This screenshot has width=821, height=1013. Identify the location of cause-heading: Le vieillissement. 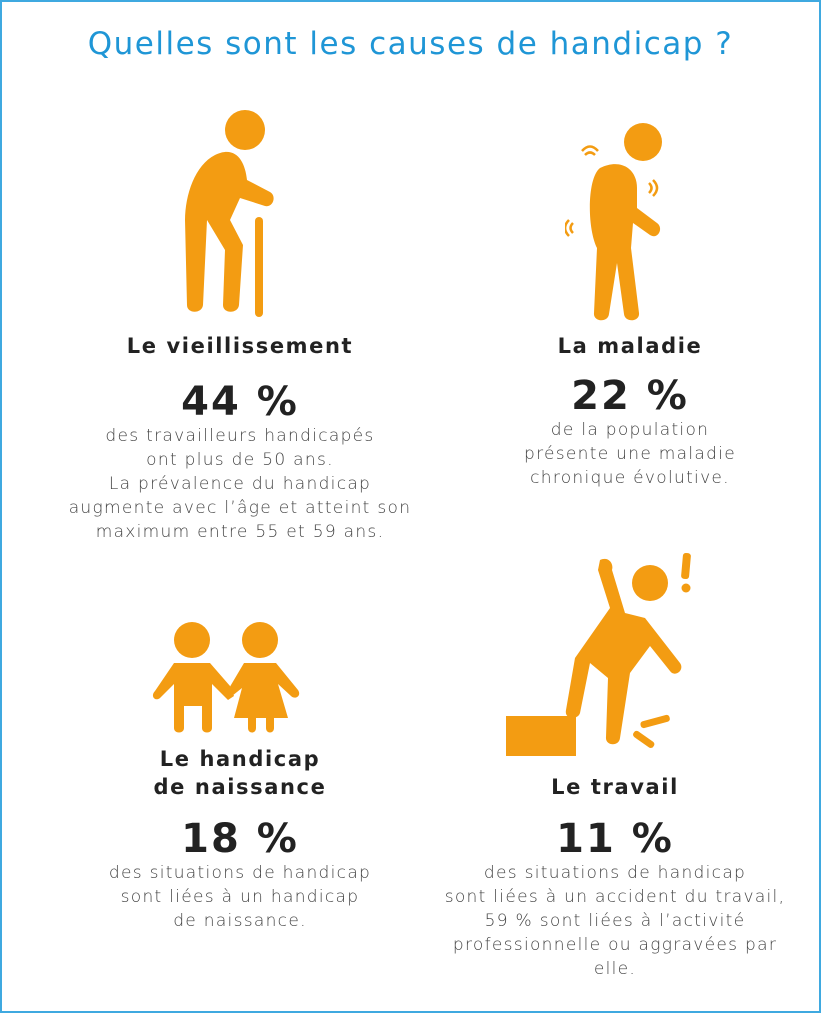
(240, 346).